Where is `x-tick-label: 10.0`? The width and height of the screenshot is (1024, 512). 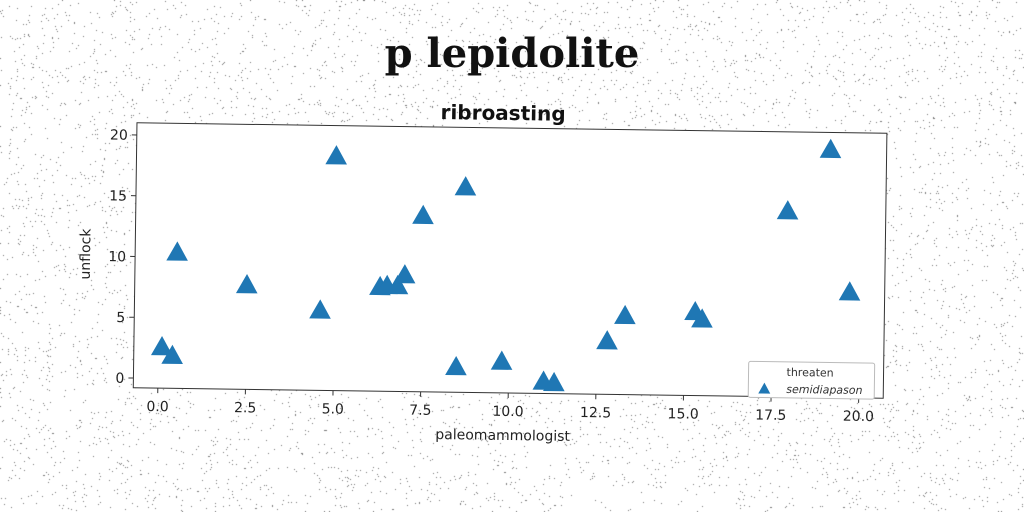 x-tick-label: 10.0 is located at coordinates (507, 412).